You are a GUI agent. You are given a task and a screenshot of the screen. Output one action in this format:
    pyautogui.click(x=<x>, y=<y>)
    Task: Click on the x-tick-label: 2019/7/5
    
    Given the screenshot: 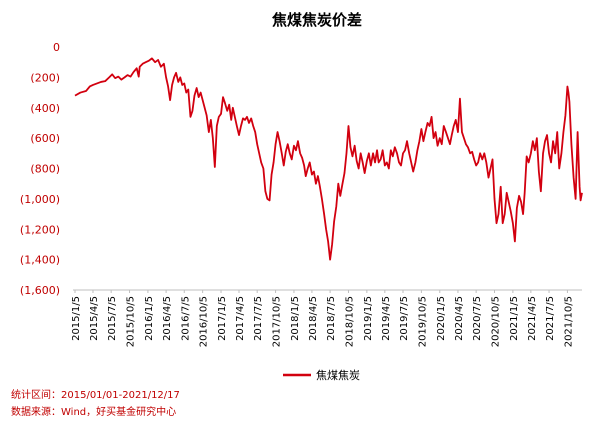 What is the action you would take?
    pyautogui.click(x=404, y=318)
    